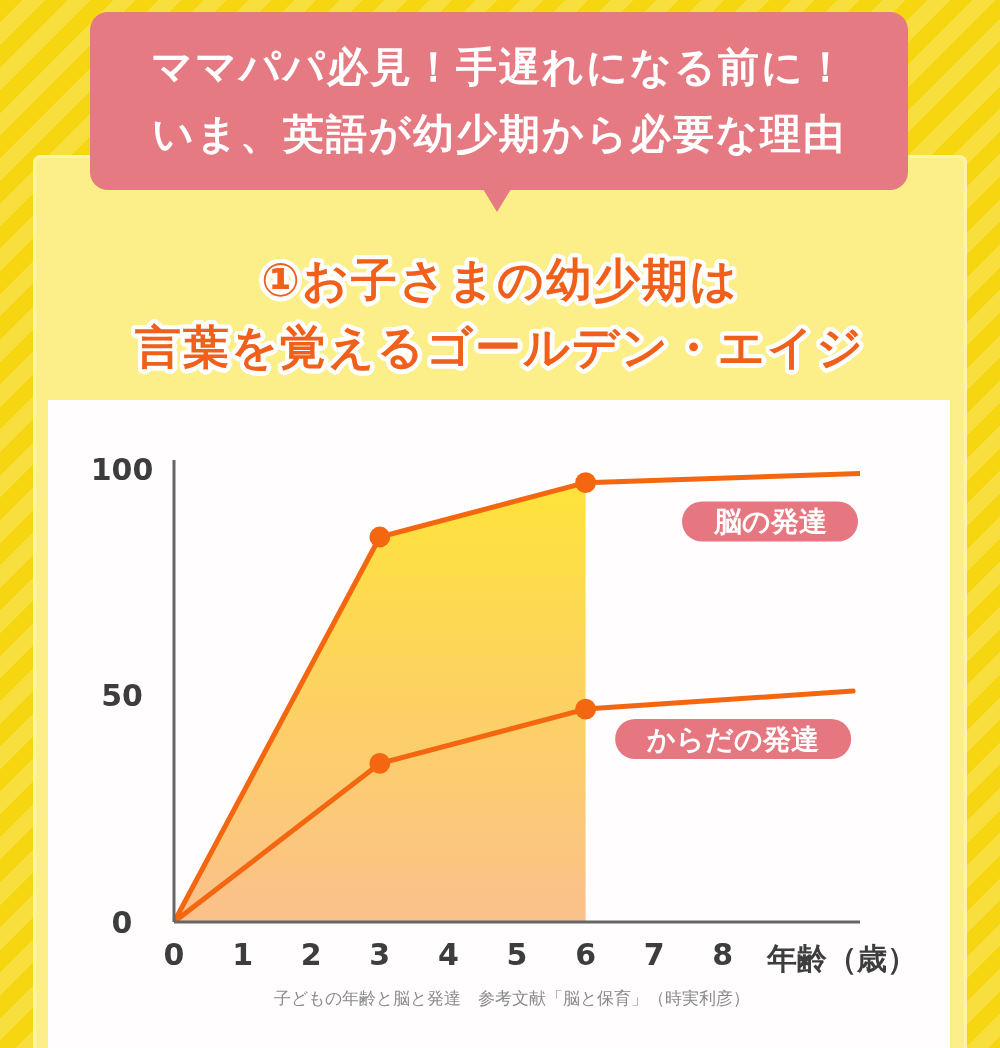 The height and width of the screenshot is (1048, 1000). What do you see at coordinates (499, 101) in the screenshot?
I see `chart-title: ママパパ必見！手遅れになる前に！いま、英語が幼少期から必要な理由` at bounding box center [499, 101].